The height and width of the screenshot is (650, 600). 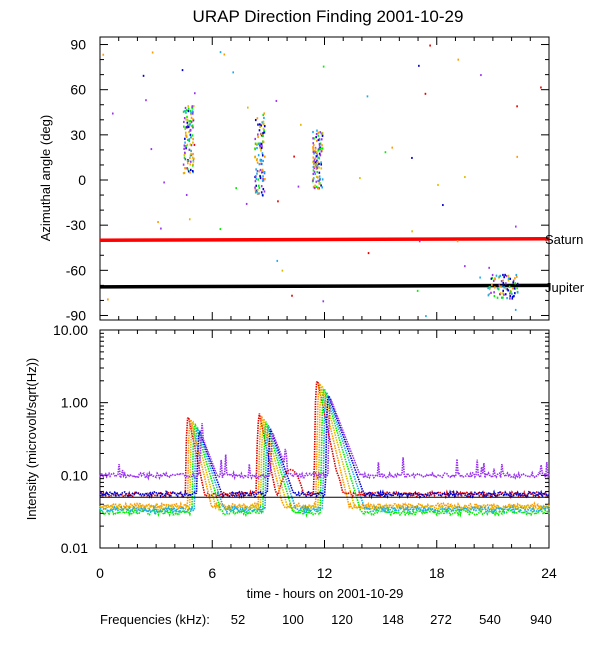 I want to click on legend-title: Frequencies (kHz):, so click(x=155, y=619).